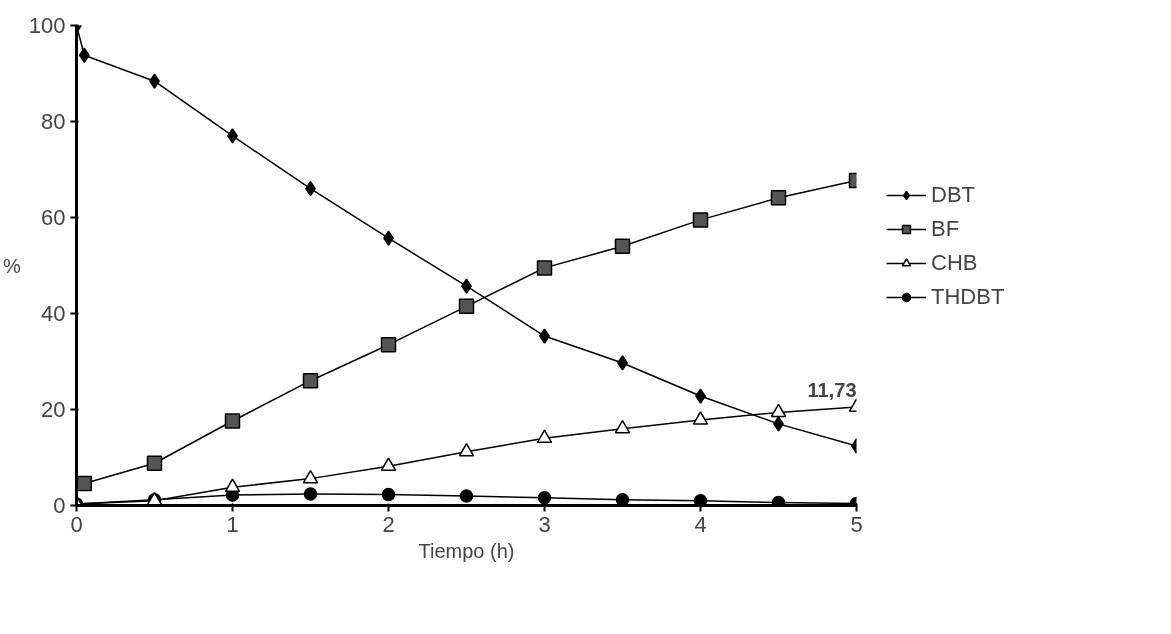 The width and height of the screenshot is (1171, 634). I want to click on y-tick-label: 100, so click(47, 25).